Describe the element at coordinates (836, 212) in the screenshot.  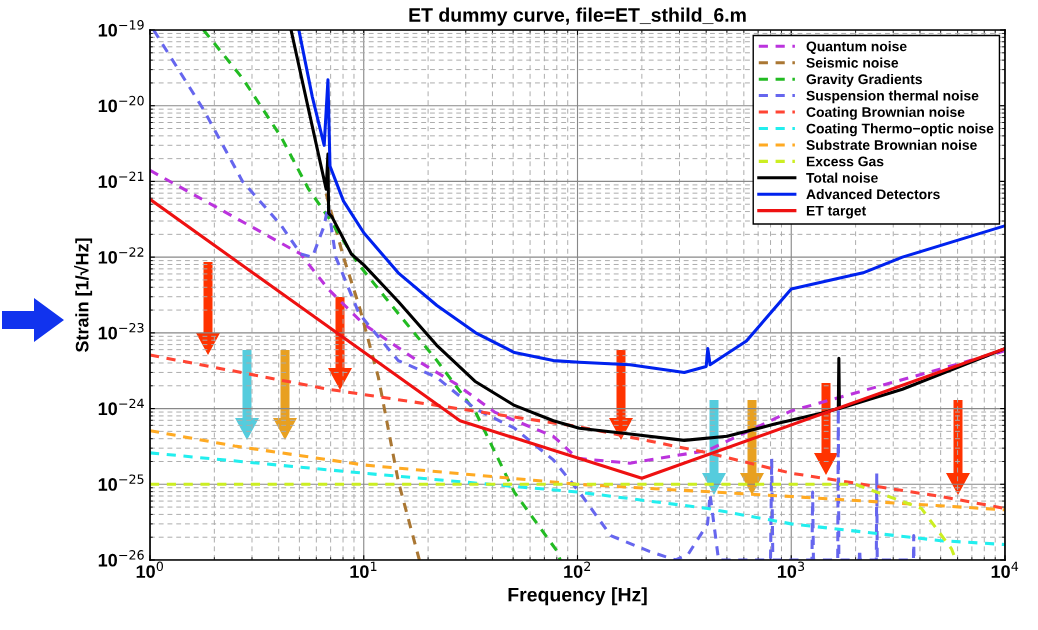
I see `legend-label: ET target` at that location.